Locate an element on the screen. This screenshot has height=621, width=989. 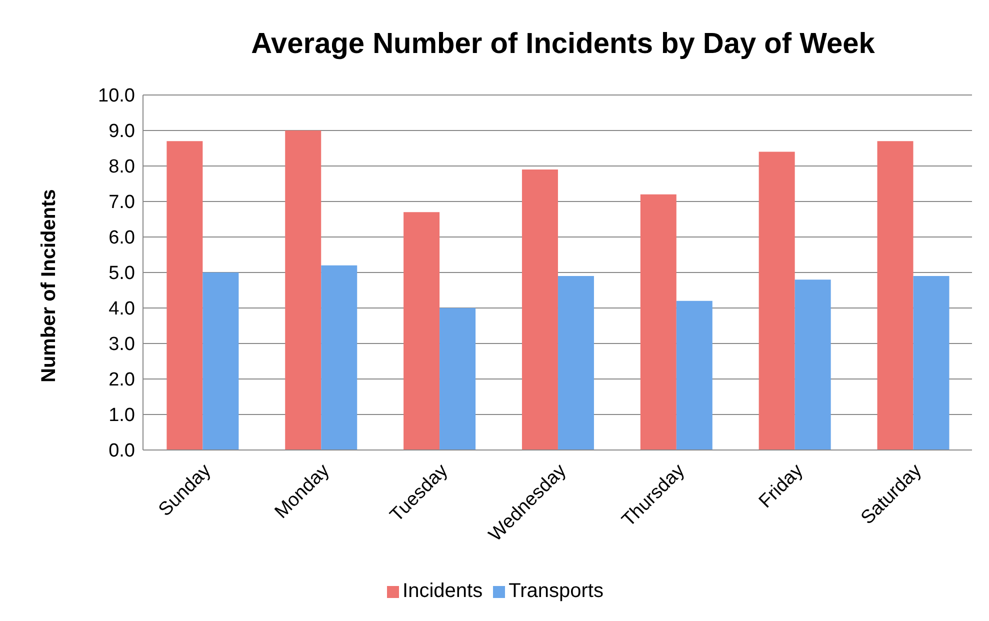
y-axis-title: Number of Incidents is located at coordinates (49, 285).